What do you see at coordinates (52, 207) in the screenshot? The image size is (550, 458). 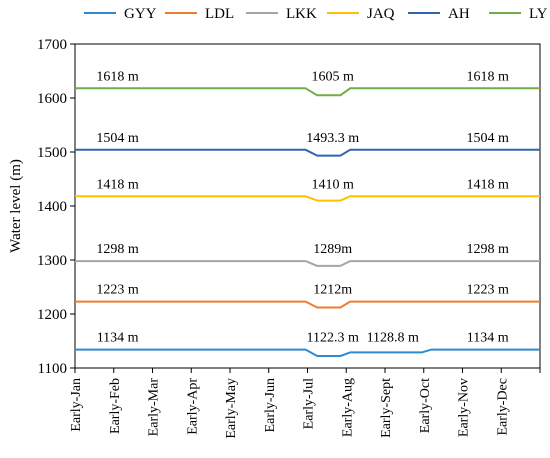 I see `y-tick-label: 1400` at bounding box center [52, 207].